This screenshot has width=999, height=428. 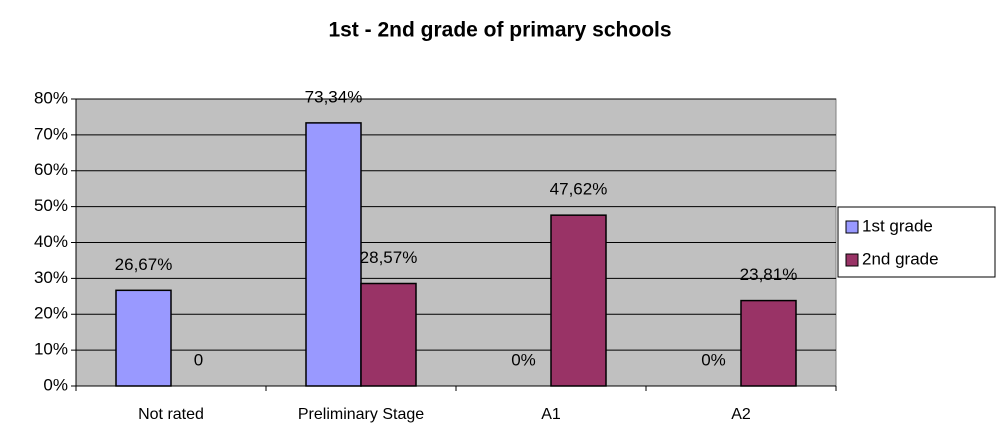 What do you see at coordinates (51, 277) in the screenshot?
I see `y-tick-label: 30%` at bounding box center [51, 277].